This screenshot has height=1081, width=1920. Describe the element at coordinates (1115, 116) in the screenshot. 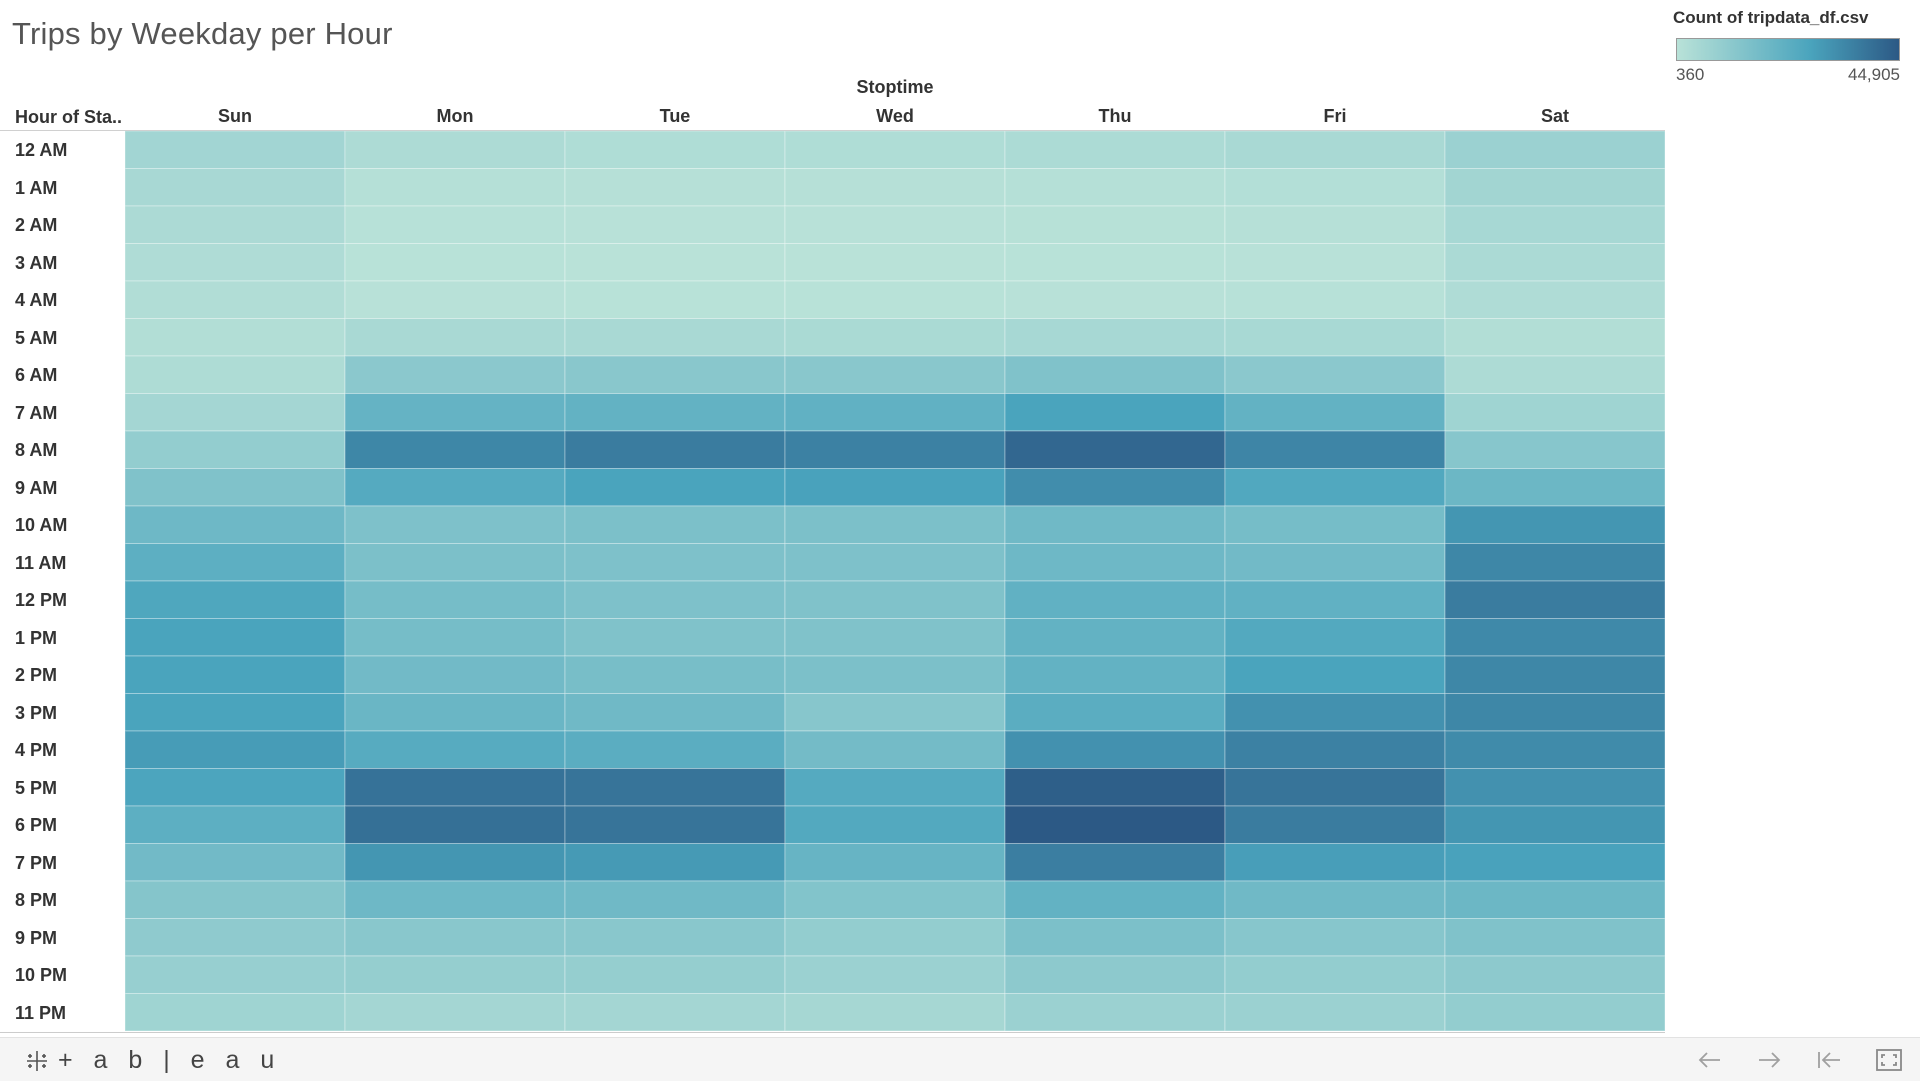

I see `column-header-thu: Thu` at that location.